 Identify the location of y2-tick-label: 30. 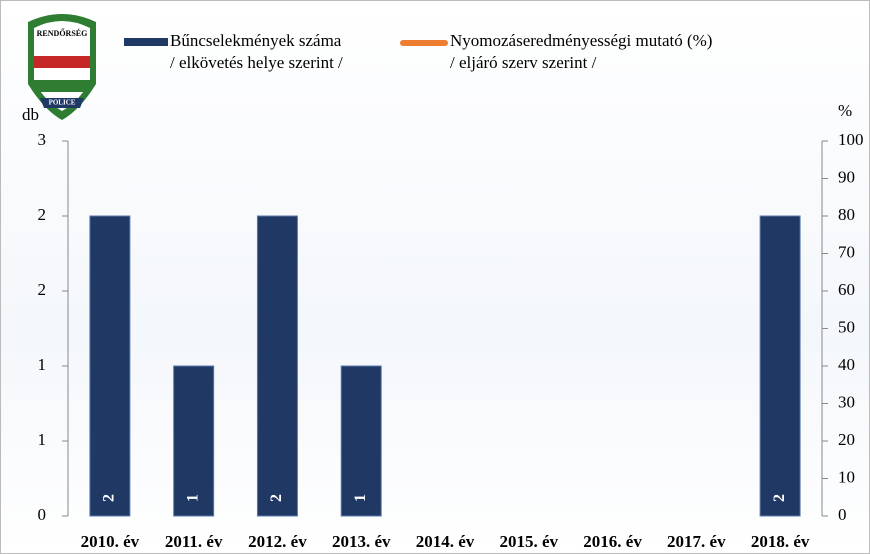
(846, 401).